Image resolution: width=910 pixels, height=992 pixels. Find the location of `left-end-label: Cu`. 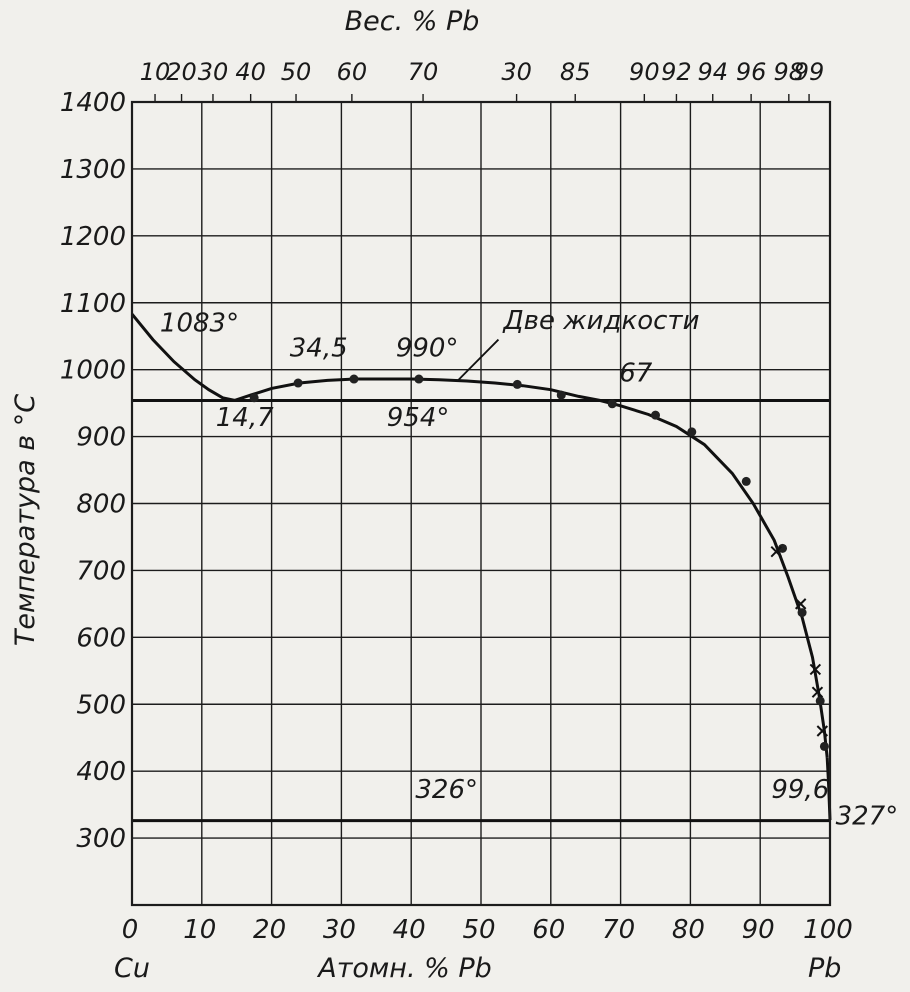

left-end-label: Cu is located at coordinates (132, 968).